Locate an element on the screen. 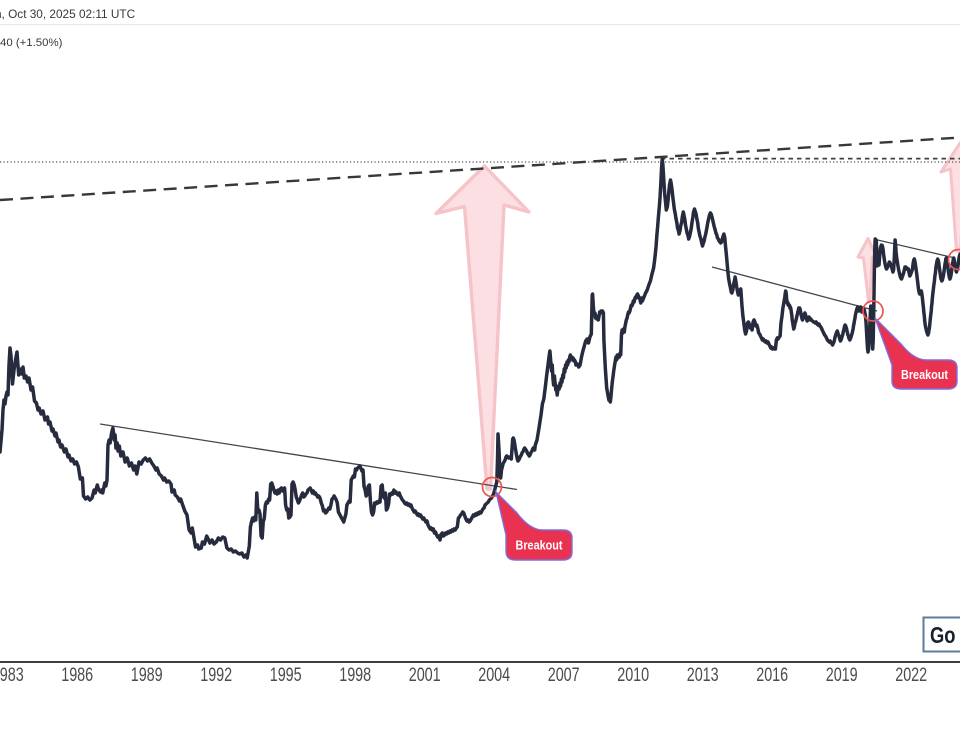 Image resolution: width=960 pixels, height=750 pixels. svg-text: 1995 is located at coordinates (286, 675).